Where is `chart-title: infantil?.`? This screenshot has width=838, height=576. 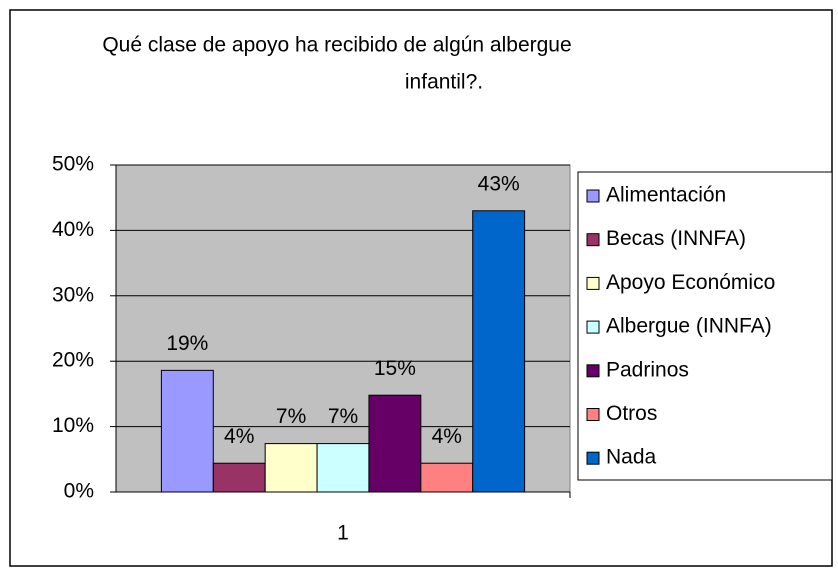
chart-title: infantil?. is located at coordinates (444, 82).